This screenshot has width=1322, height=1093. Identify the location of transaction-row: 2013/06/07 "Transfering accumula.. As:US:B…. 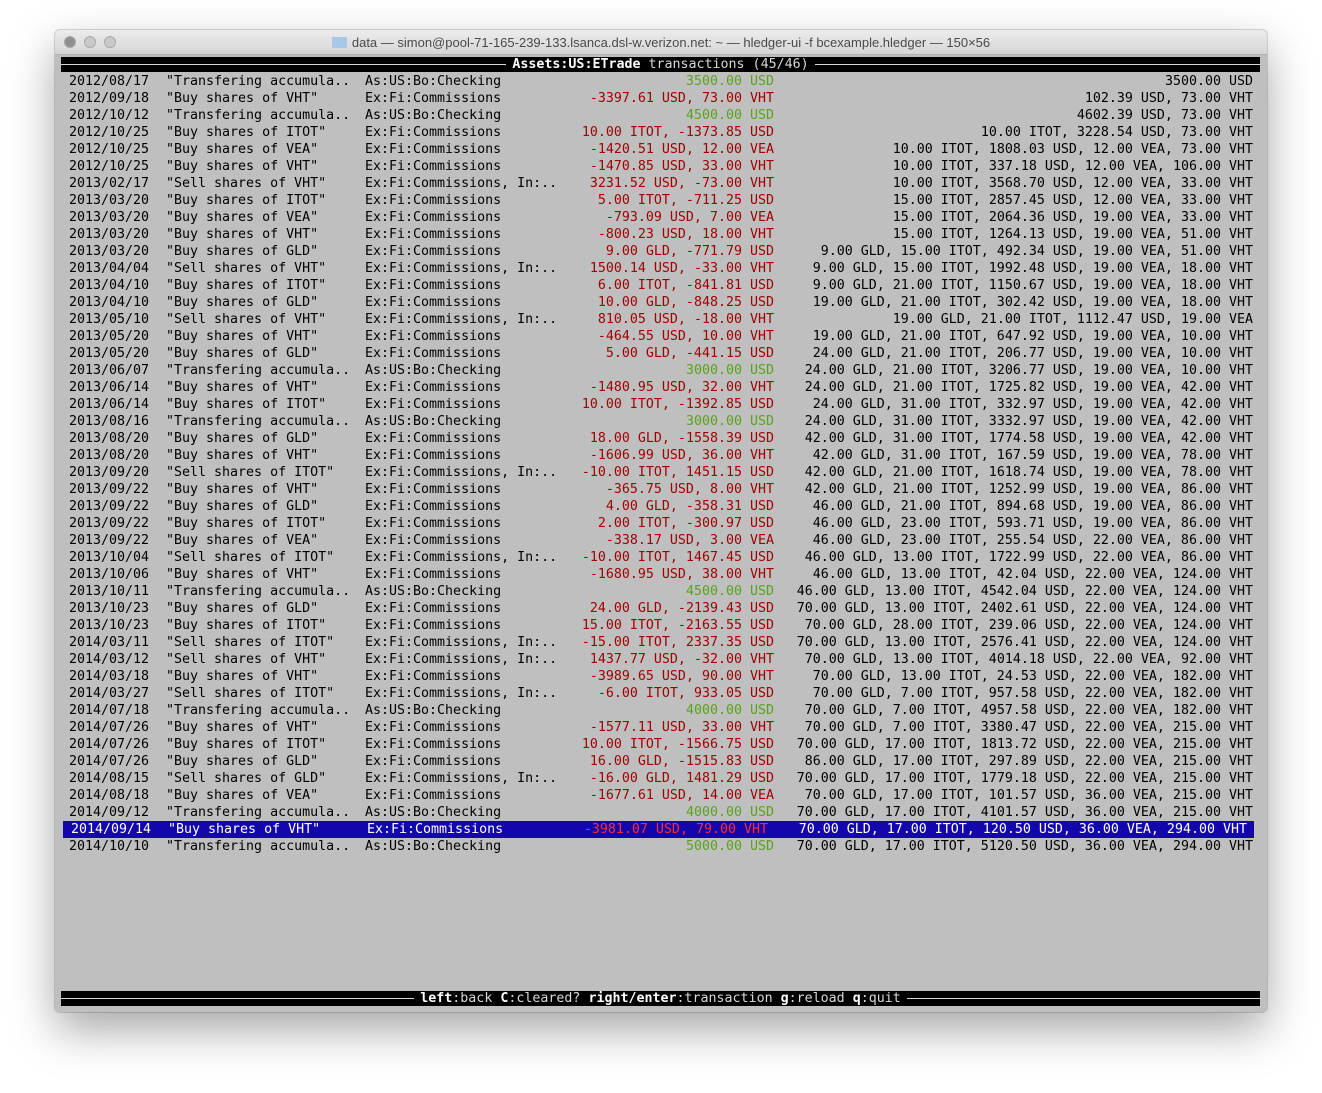
(660, 370).